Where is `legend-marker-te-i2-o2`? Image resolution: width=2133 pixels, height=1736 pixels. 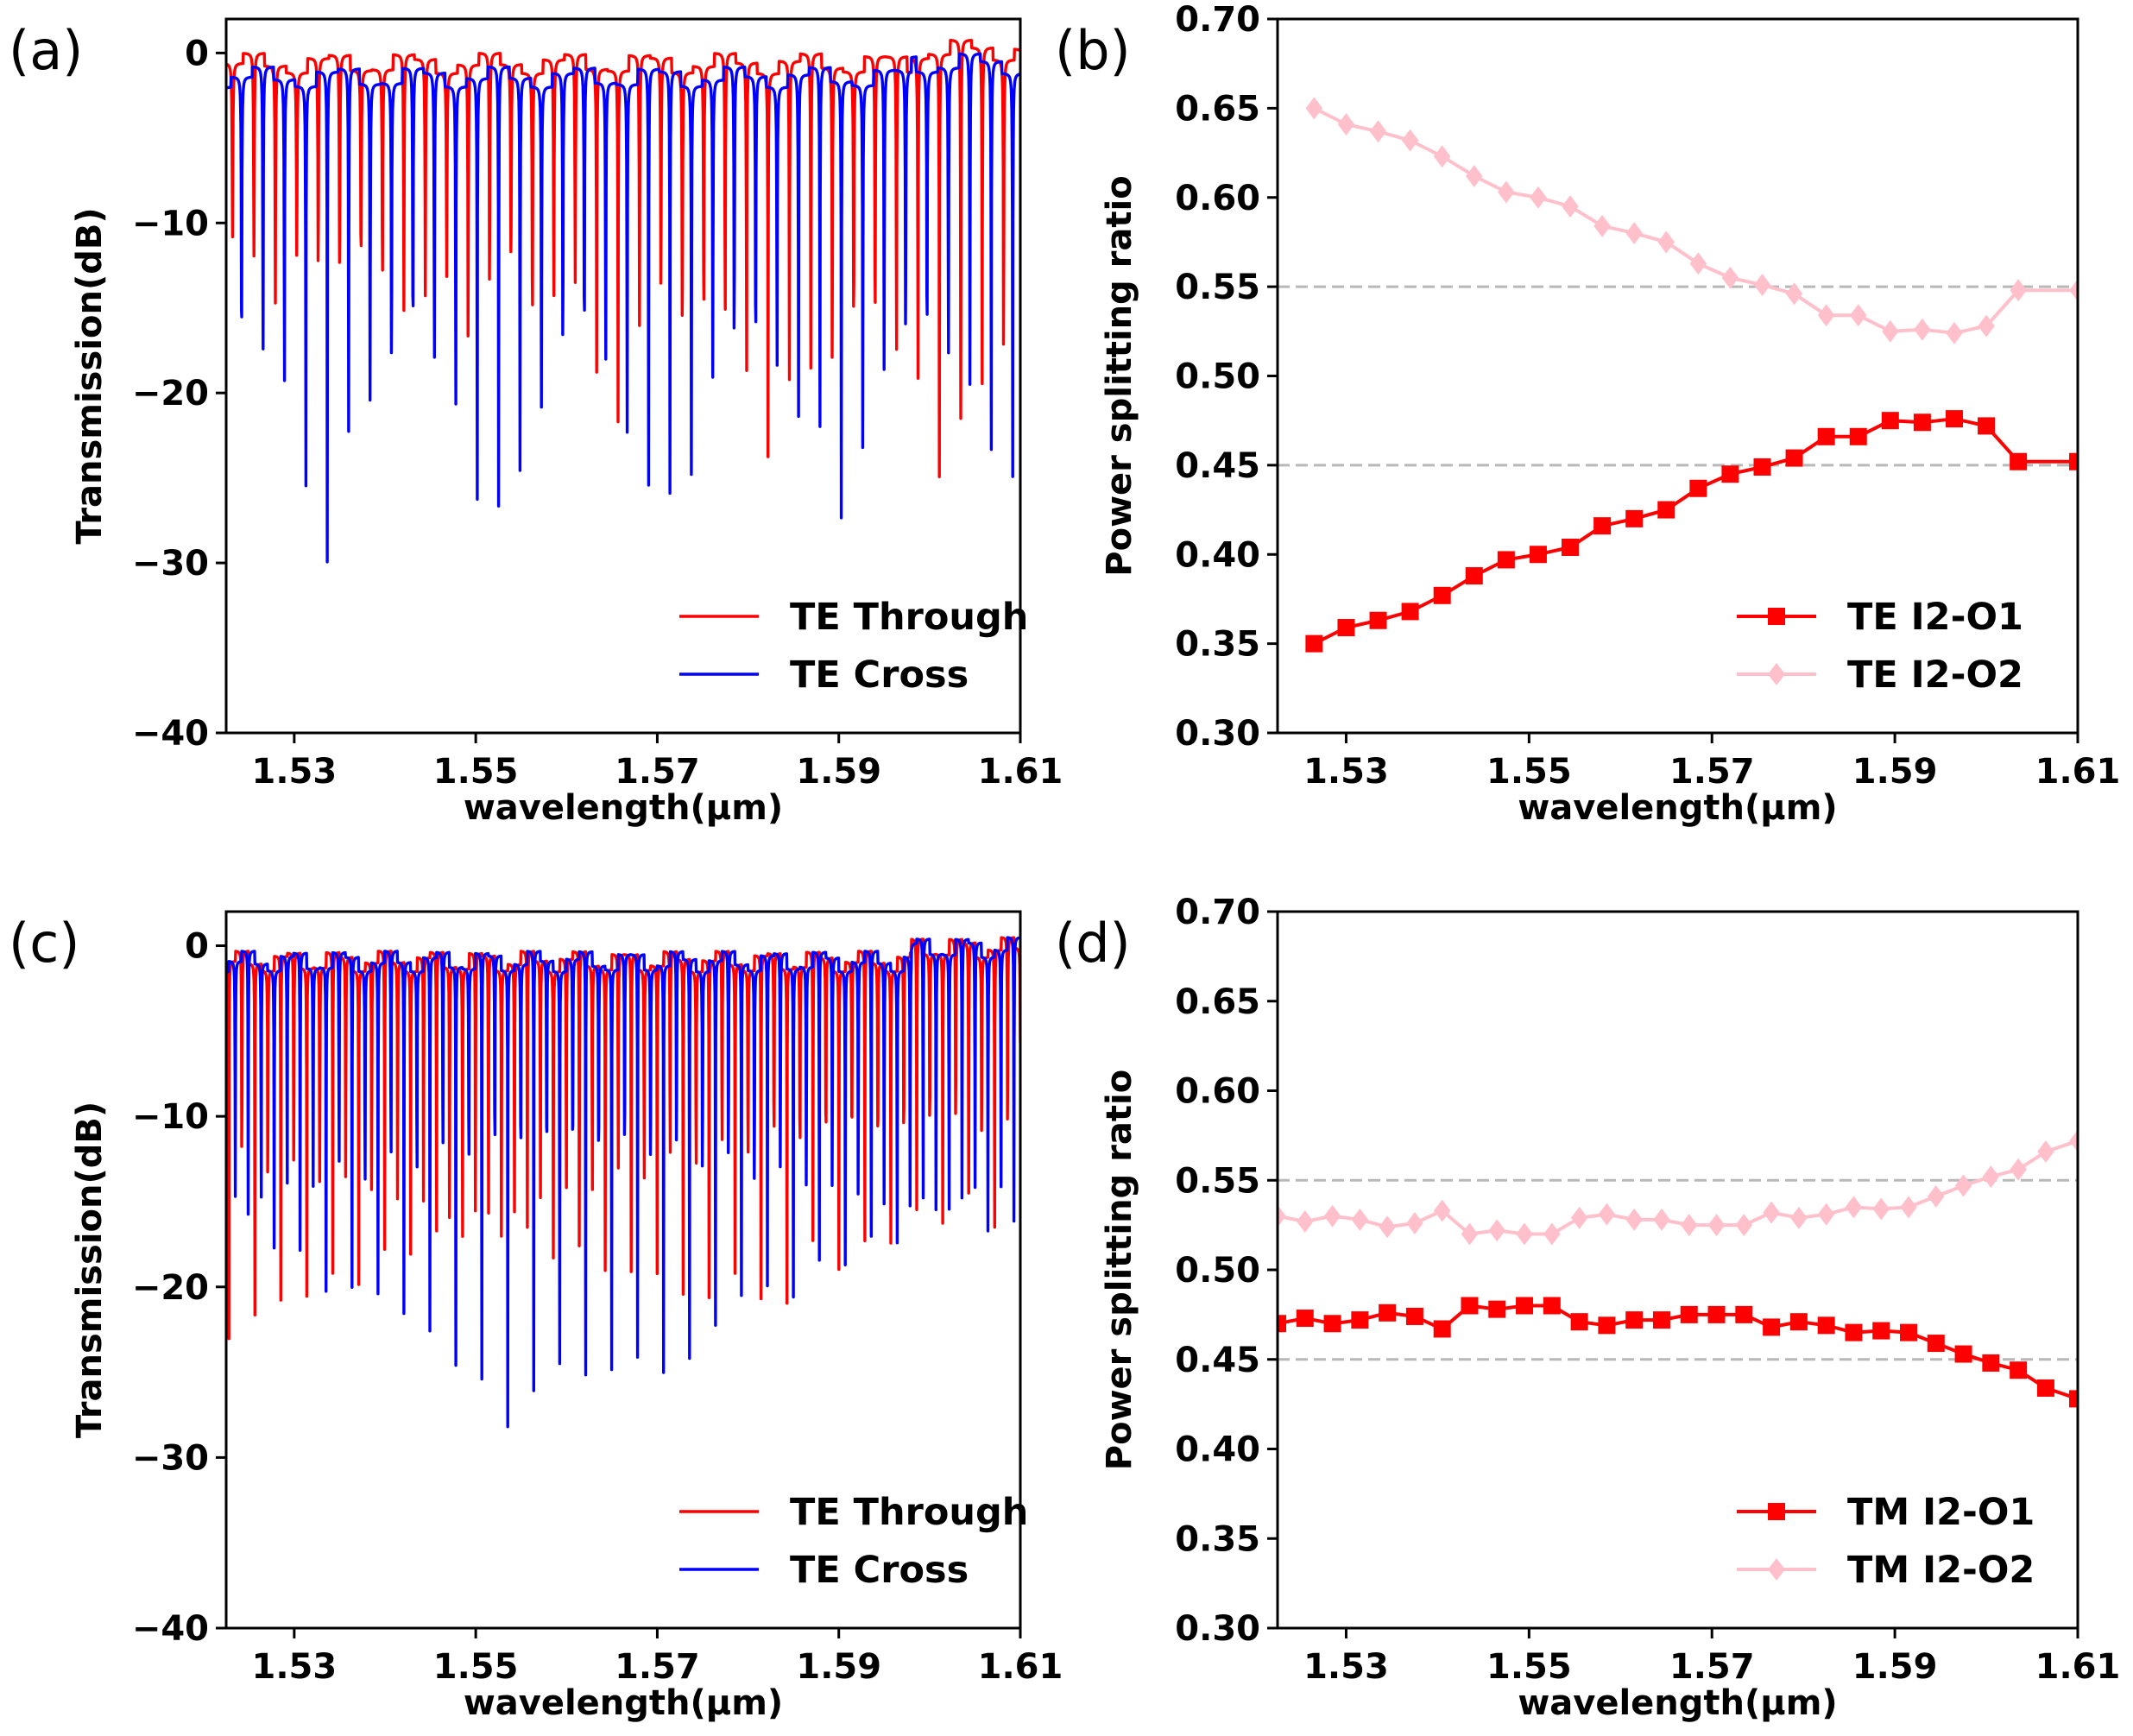 legend-marker-te-i2-o2 is located at coordinates (1776, 674).